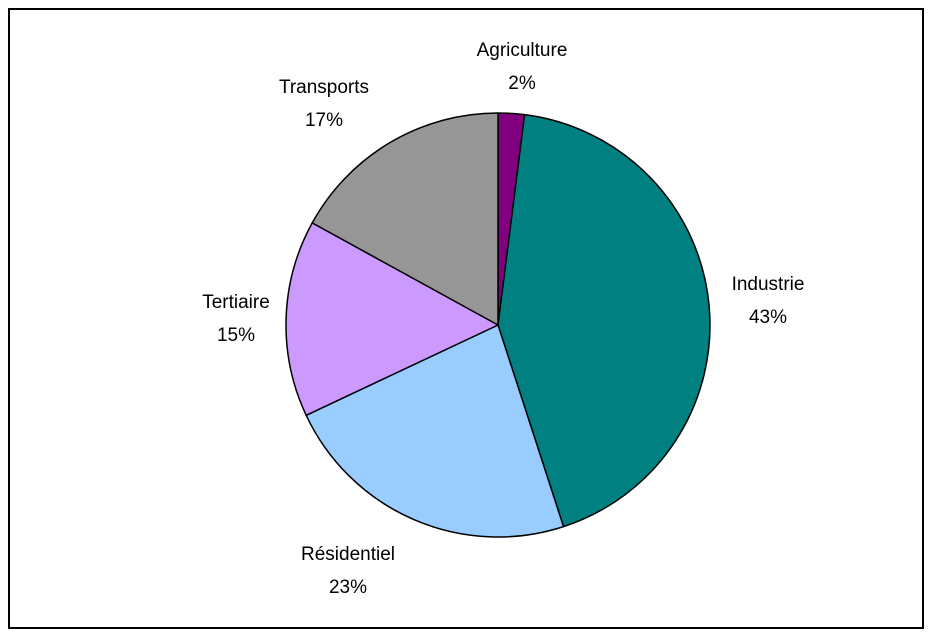 This screenshot has height=637, width=933. I want to click on slice-label-percent: 17%, so click(324, 120).